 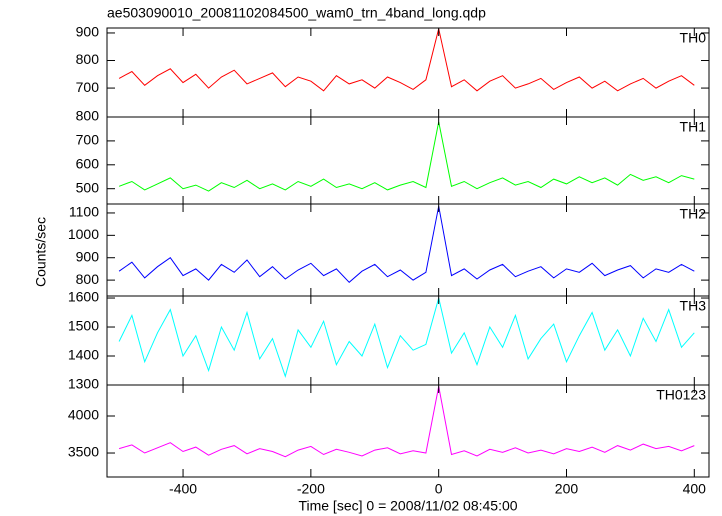 I want to click on legend-label: TH3, so click(x=693, y=306).